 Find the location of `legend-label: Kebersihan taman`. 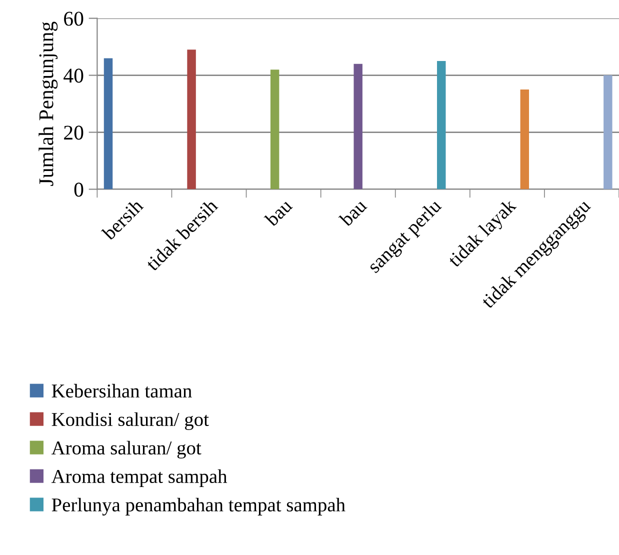

legend-label: Kebersihan taman is located at coordinates (122, 391).